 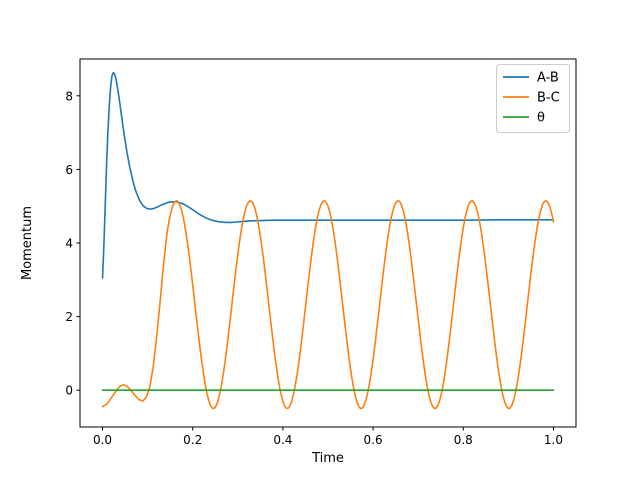 I want to click on legend-label-b-c: B-C, so click(x=548, y=98).